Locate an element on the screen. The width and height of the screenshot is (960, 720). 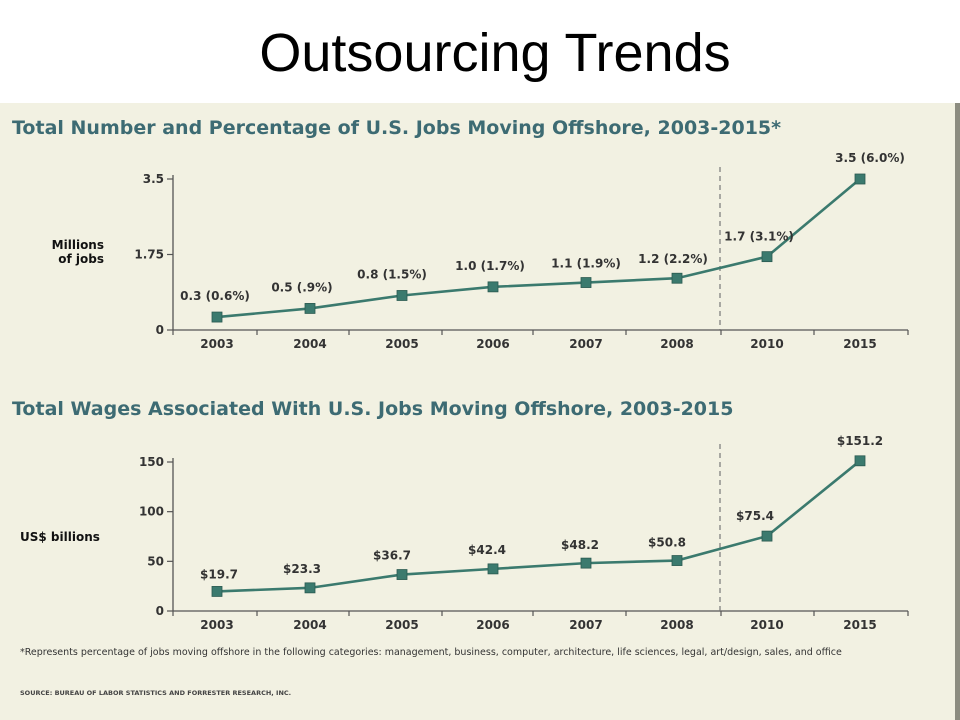
y-tick-label: 50 is located at coordinates (155, 561).